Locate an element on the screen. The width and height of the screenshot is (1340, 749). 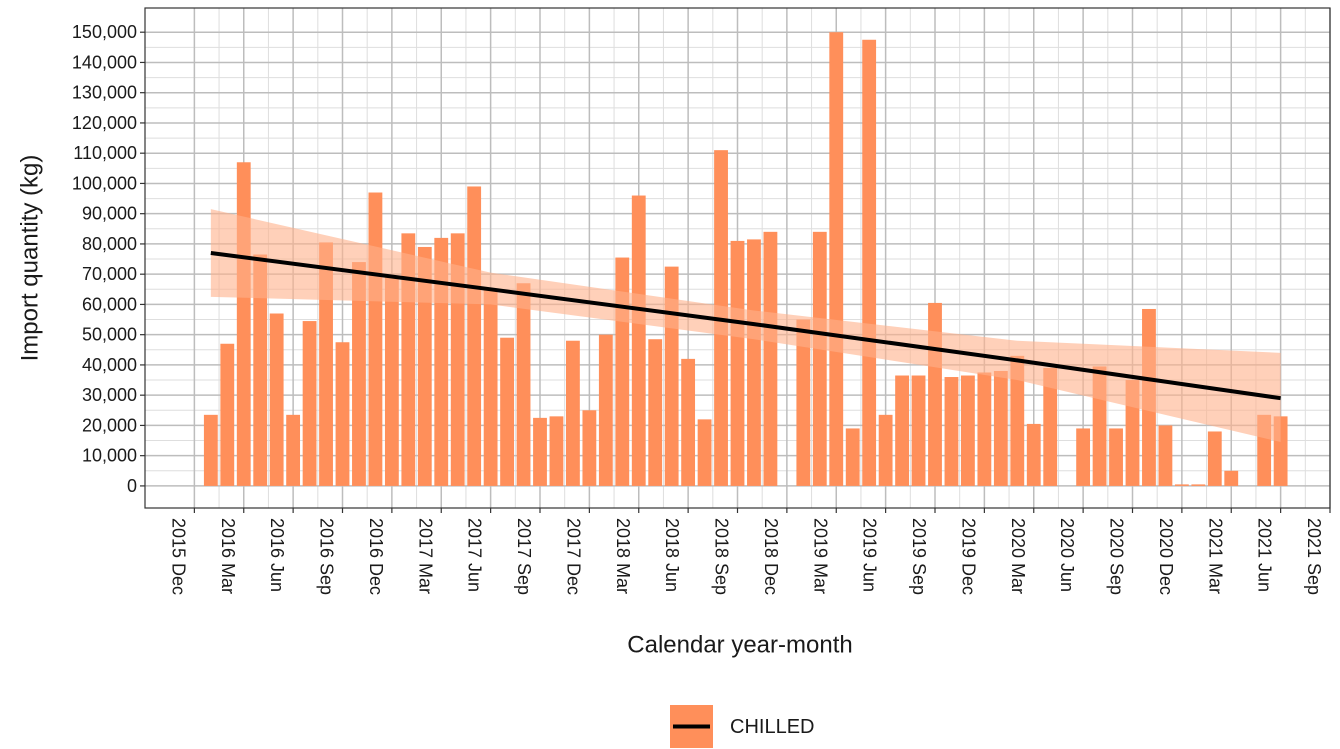
x-tick-label: 2019 Sep is located at coordinates (919, 556).